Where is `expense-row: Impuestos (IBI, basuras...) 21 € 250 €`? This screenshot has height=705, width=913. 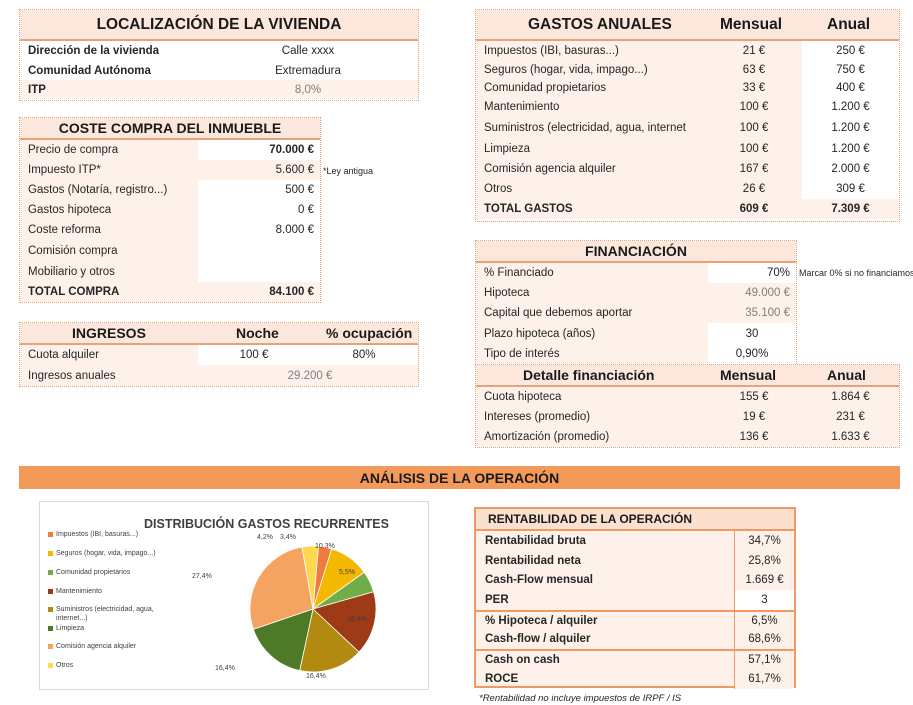 expense-row: Impuestos (IBI, basuras...) 21 € 250 € is located at coordinates (687, 50).